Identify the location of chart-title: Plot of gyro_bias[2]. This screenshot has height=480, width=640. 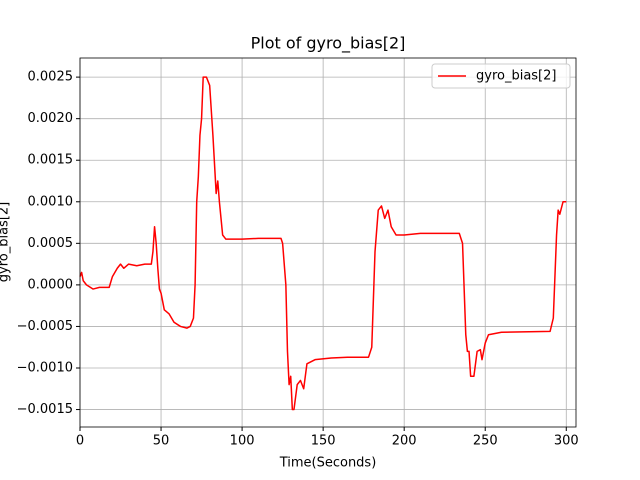
(328, 44).